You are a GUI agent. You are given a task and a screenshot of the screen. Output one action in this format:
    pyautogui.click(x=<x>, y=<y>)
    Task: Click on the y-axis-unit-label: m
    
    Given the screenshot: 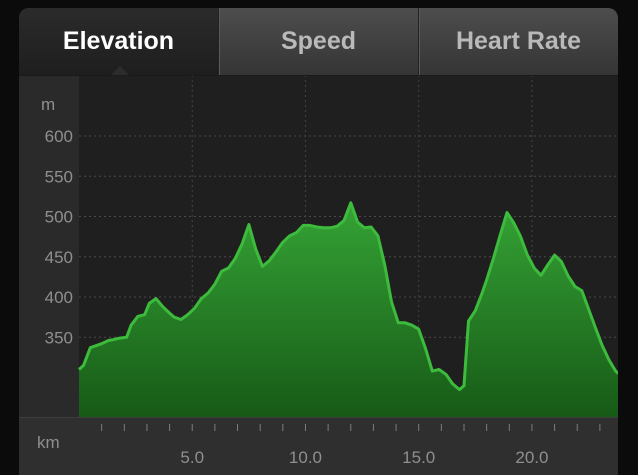 What is the action you would take?
    pyautogui.click(x=48, y=104)
    